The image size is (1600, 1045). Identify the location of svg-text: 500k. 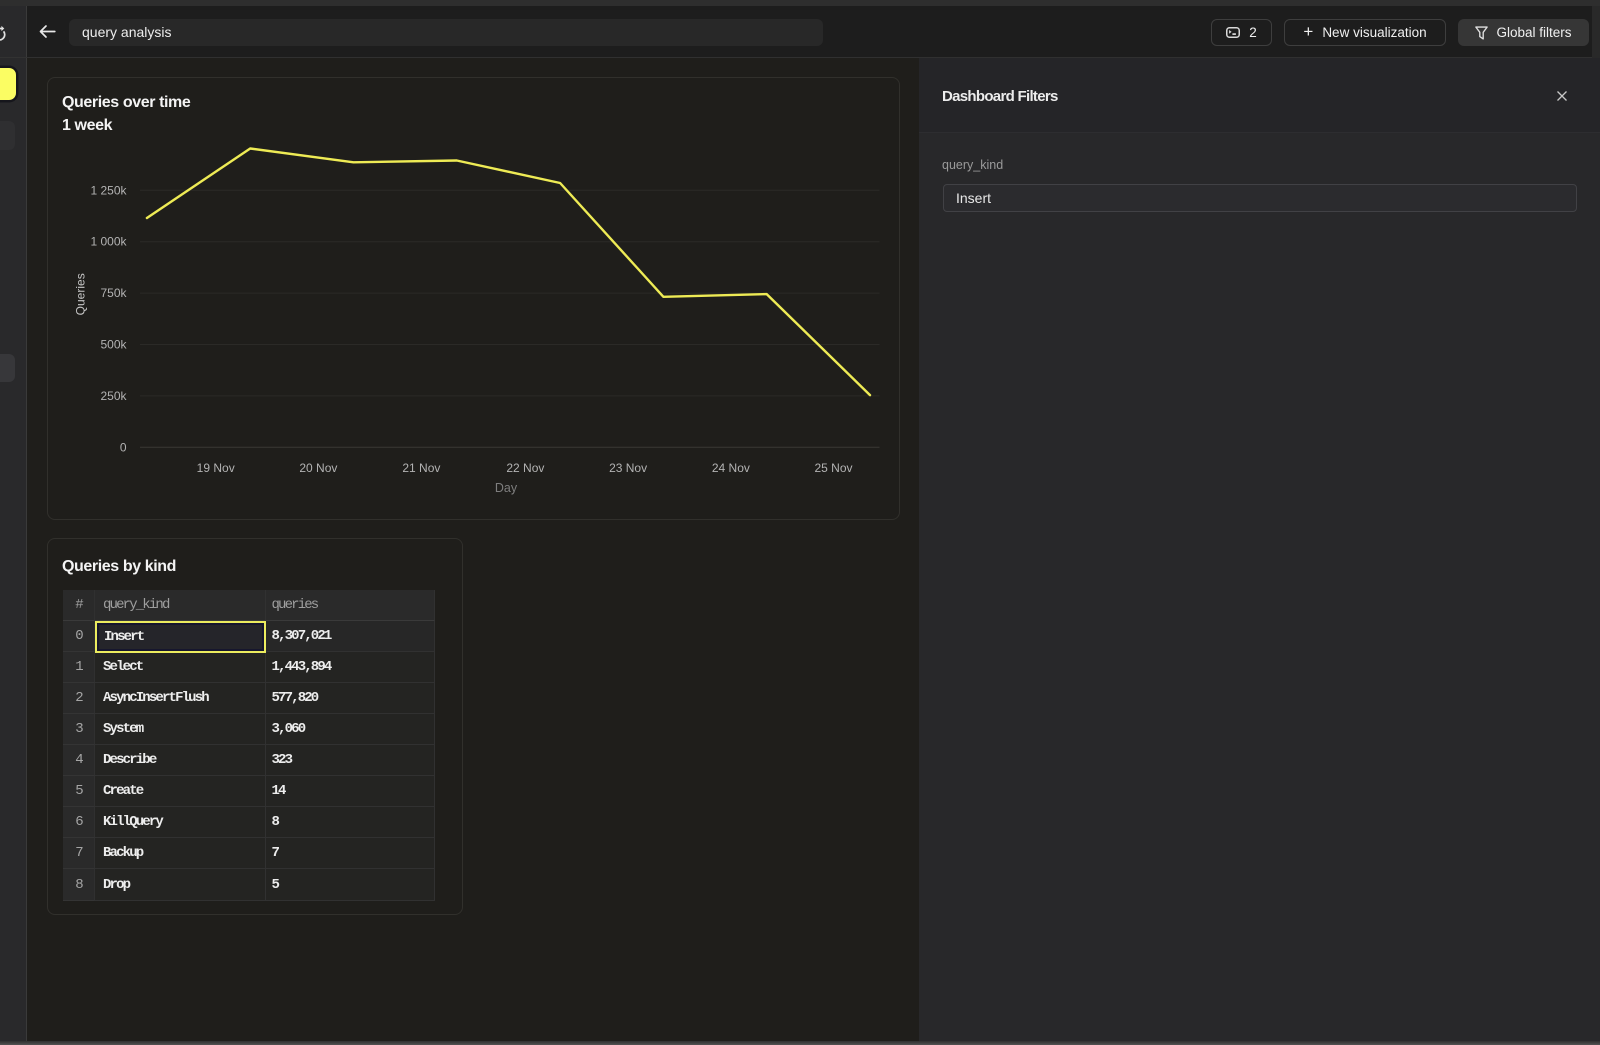
(113, 345).